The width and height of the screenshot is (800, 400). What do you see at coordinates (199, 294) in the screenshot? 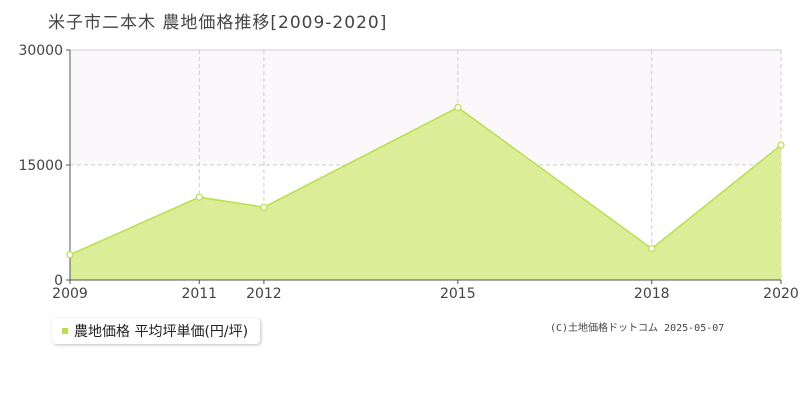
I see `x-tick-label-2011: 2011` at bounding box center [199, 294].